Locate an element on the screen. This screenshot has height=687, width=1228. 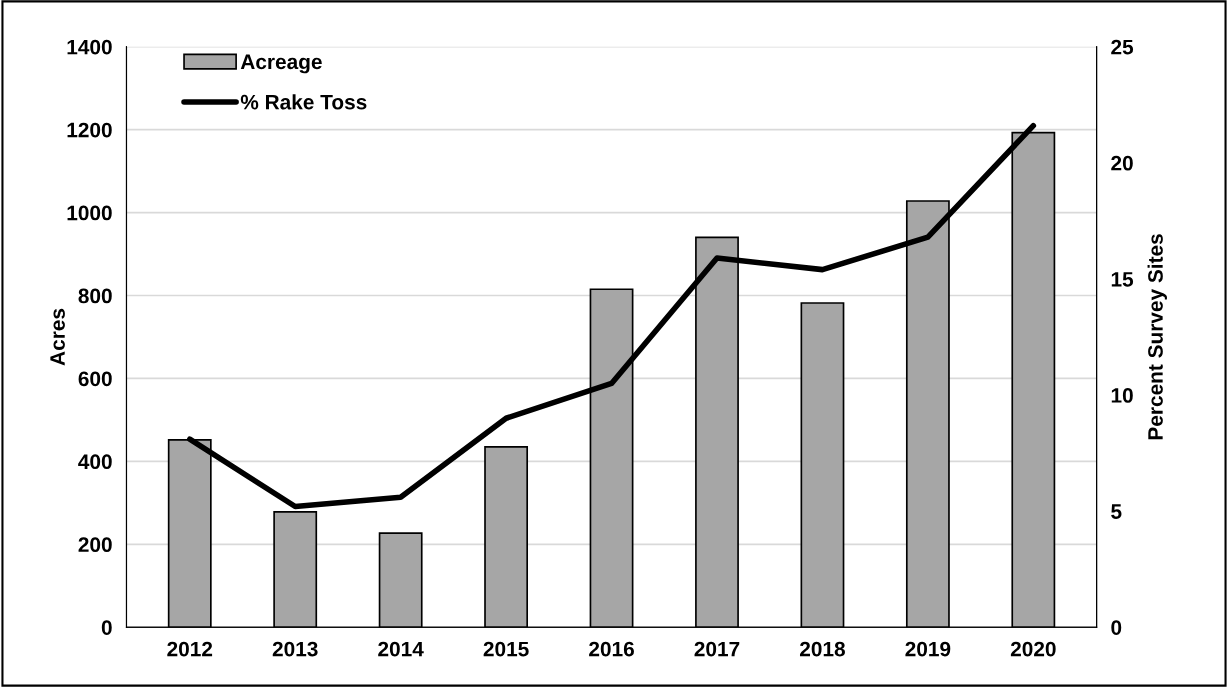
y-tick-label: 1000 is located at coordinates (89, 213).